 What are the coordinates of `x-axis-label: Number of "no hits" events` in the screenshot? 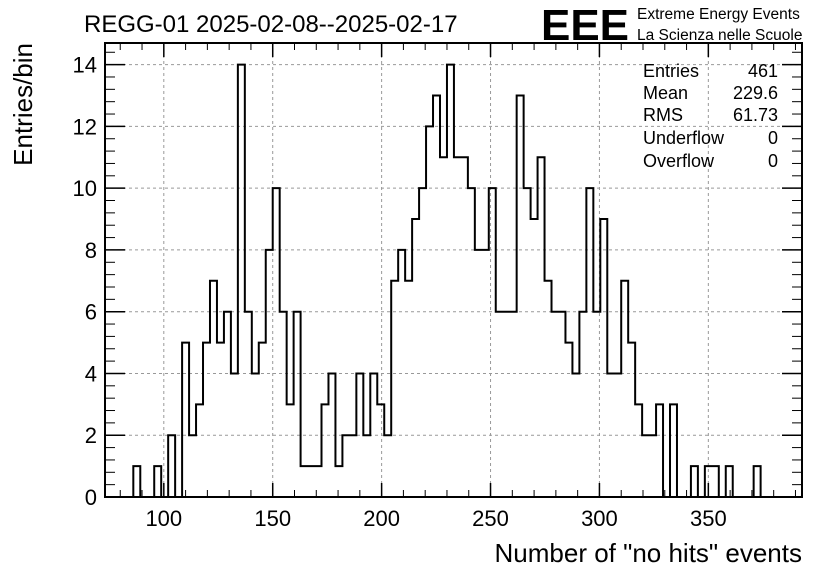 It's located at (649, 553).